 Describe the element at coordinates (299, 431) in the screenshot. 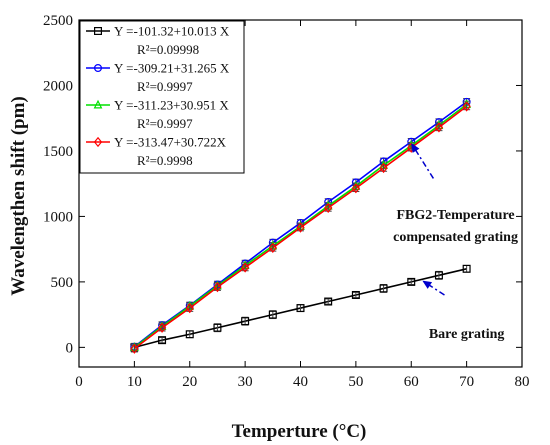

I see `x-axis-title: Temperture (°C)` at that location.